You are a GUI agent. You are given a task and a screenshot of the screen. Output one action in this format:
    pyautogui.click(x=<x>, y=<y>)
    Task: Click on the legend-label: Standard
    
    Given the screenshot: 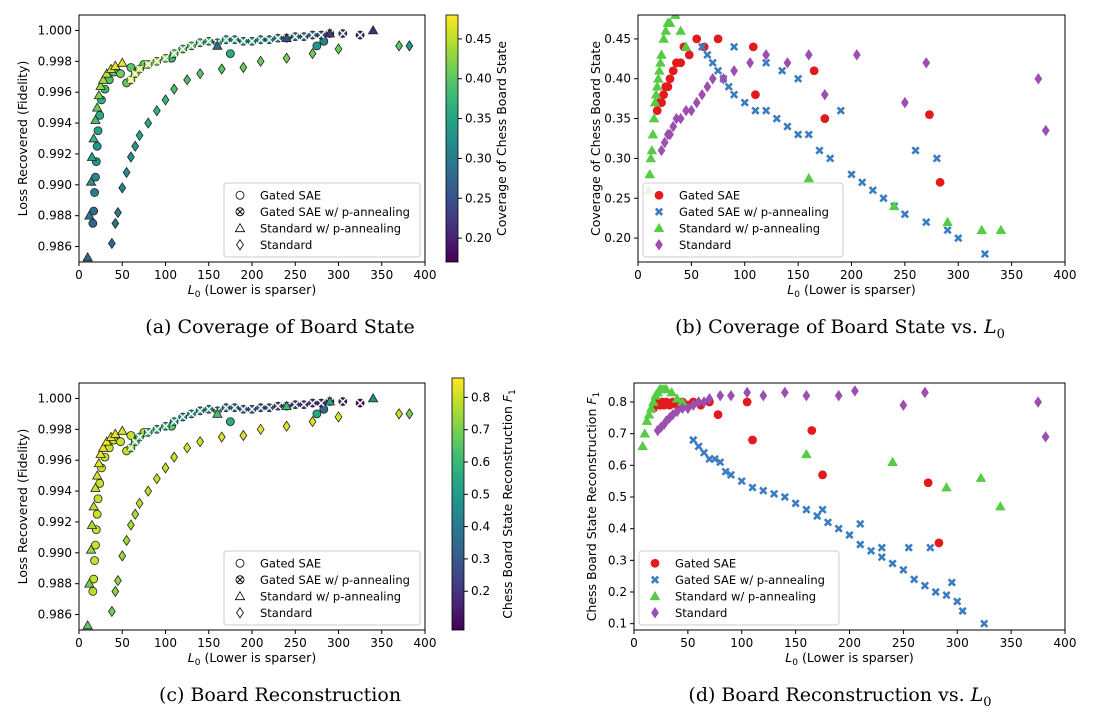 What is the action you would take?
    pyautogui.click(x=286, y=245)
    